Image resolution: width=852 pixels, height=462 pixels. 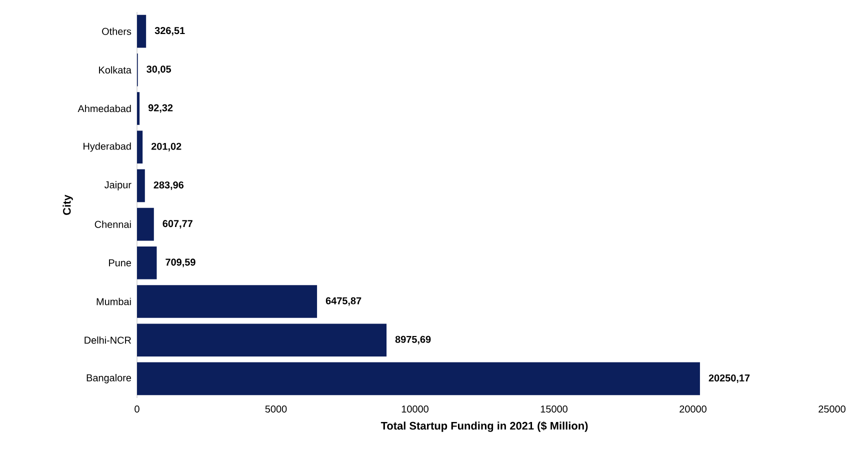 I want to click on x-tick-label: 15000, so click(x=554, y=409).